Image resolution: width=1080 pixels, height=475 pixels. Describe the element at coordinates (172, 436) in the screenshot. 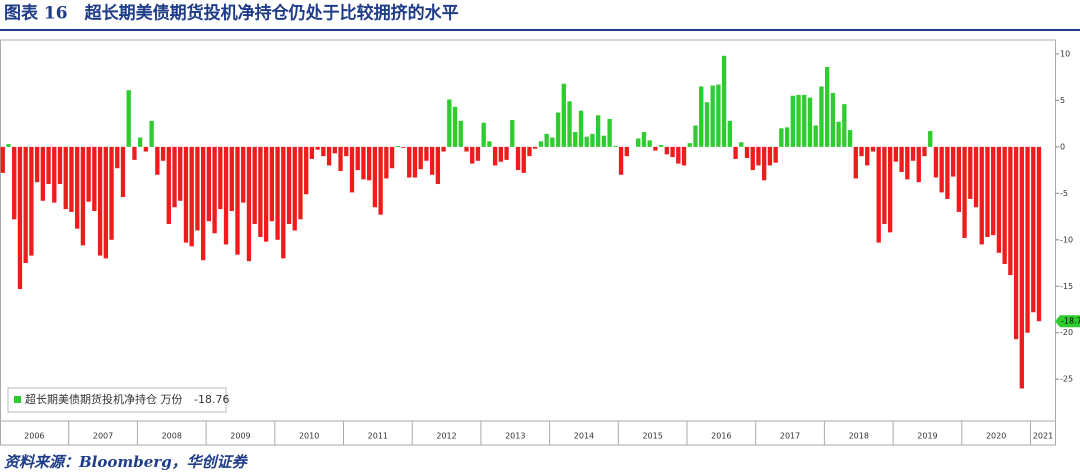

I see `x-tick-label: 2008` at that location.